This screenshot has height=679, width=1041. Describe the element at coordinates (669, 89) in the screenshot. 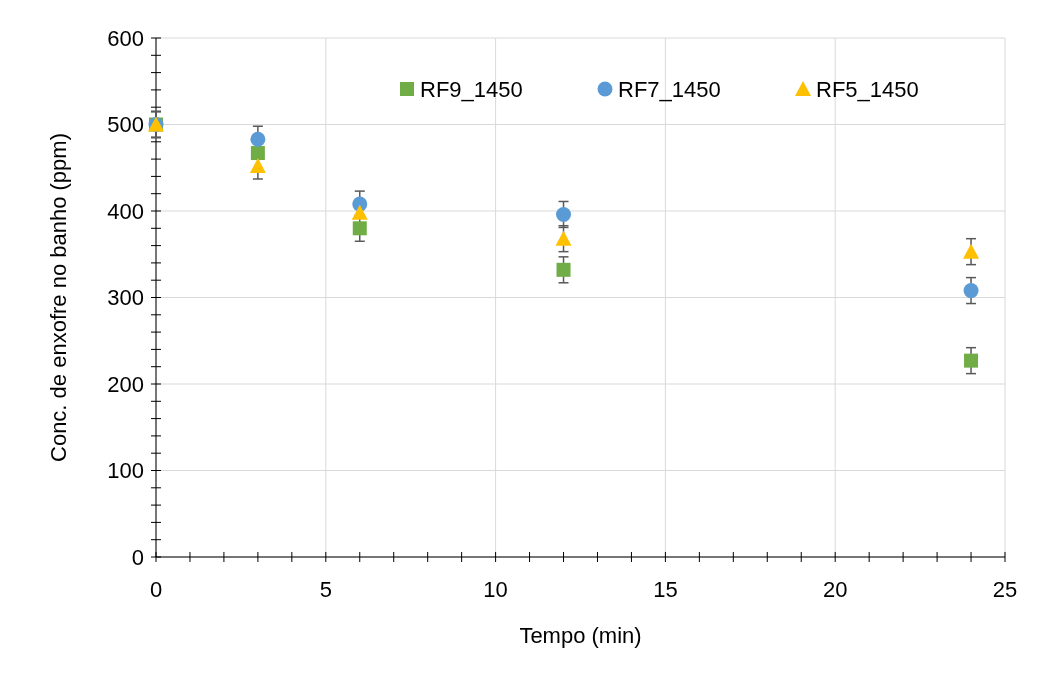

I see `legend-label: RF7_1450` at that location.